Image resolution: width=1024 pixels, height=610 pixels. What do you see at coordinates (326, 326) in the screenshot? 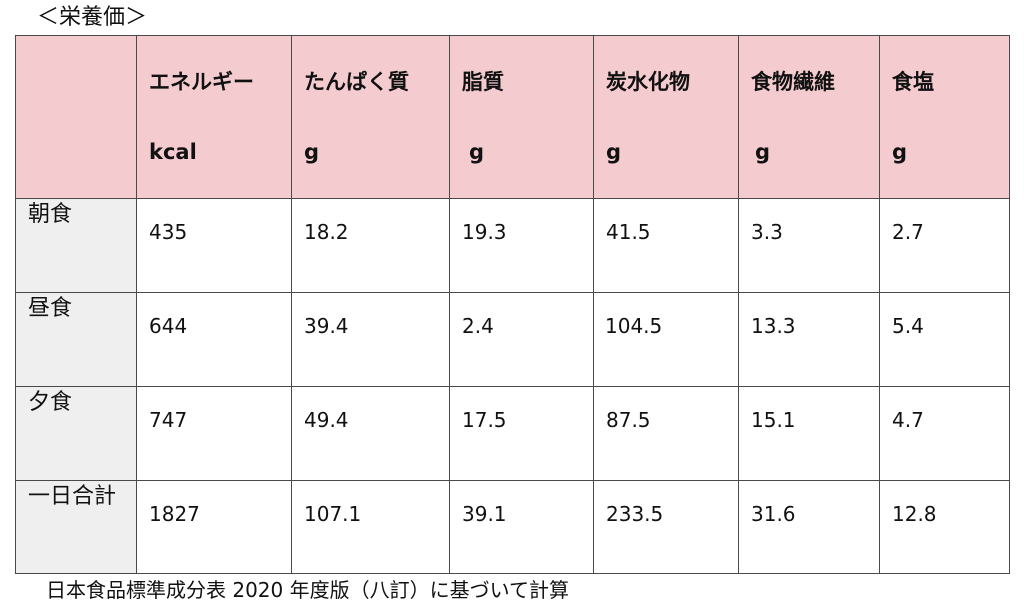
I see `cell-value: 39.4` at bounding box center [326, 326].